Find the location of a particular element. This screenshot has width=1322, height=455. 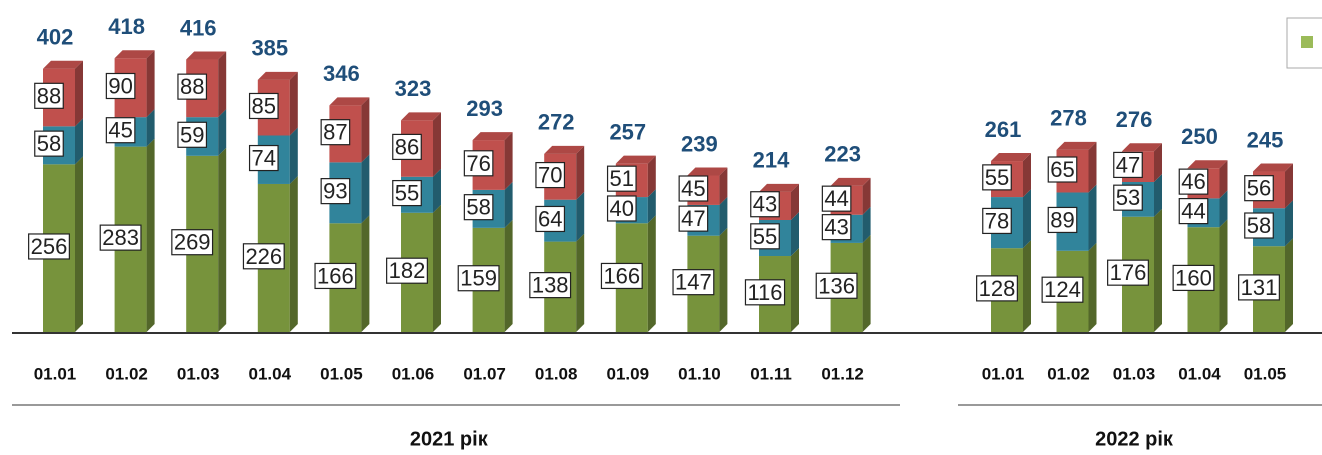

x-tick-label: 01.05 is located at coordinates (1265, 373).